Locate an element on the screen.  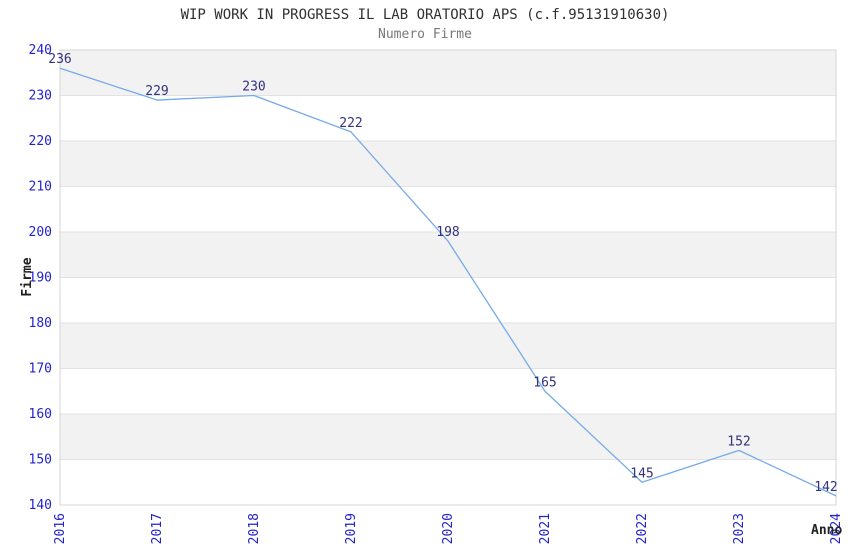
svg-text: 165 is located at coordinates (544, 382).